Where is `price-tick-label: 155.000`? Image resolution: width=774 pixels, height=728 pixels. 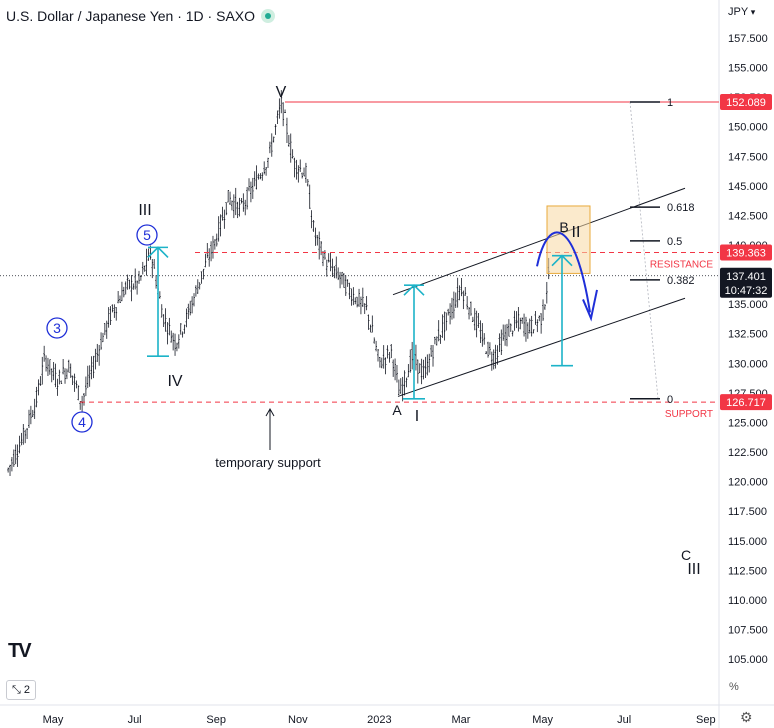
price-tick-label: 155.000 is located at coordinates (748, 69).